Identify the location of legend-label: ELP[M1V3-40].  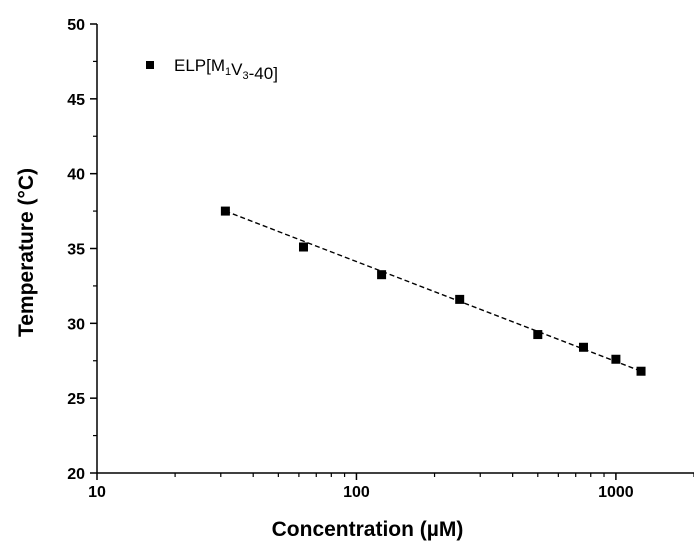
(226, 69).